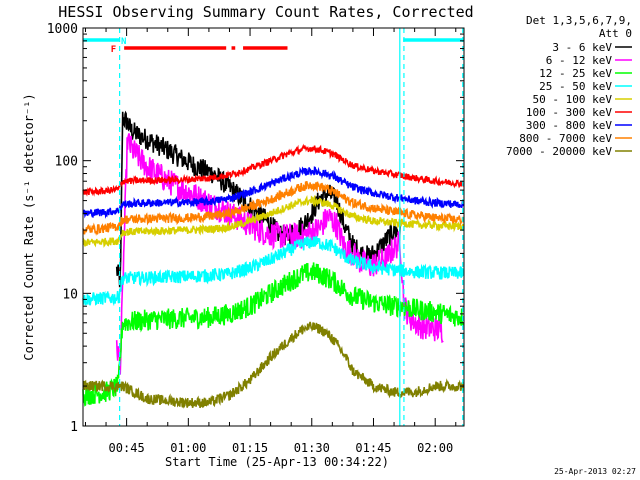 The width and height of the screenshot is (640, 480). I want to click on legend-label-1: 6 - 12 keV, so click(579, 60).